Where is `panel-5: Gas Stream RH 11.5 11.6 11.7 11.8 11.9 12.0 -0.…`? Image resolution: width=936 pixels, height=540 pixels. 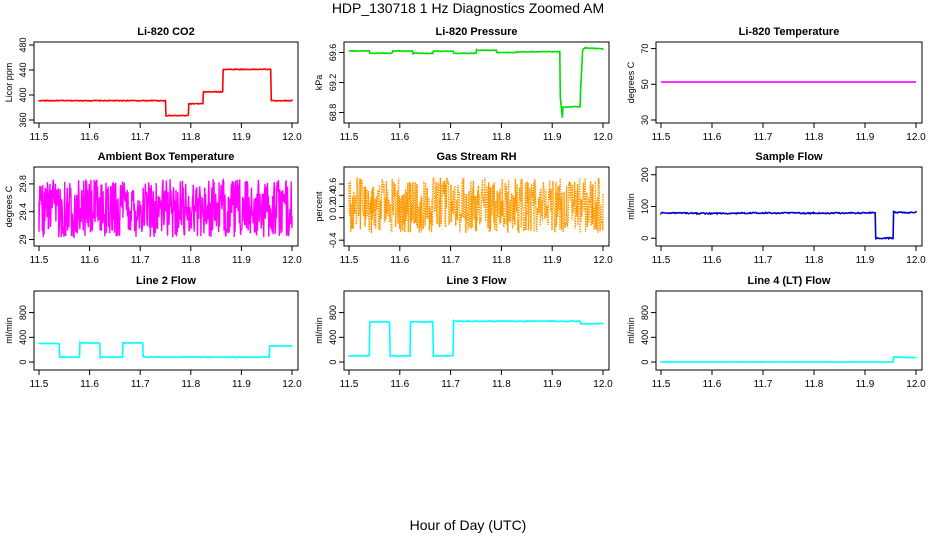
panel-5: Gas Stream RH 11.5 11.6 11.7 11.8 11.9 12.0 -0.… is located at coordinates (463, 208).